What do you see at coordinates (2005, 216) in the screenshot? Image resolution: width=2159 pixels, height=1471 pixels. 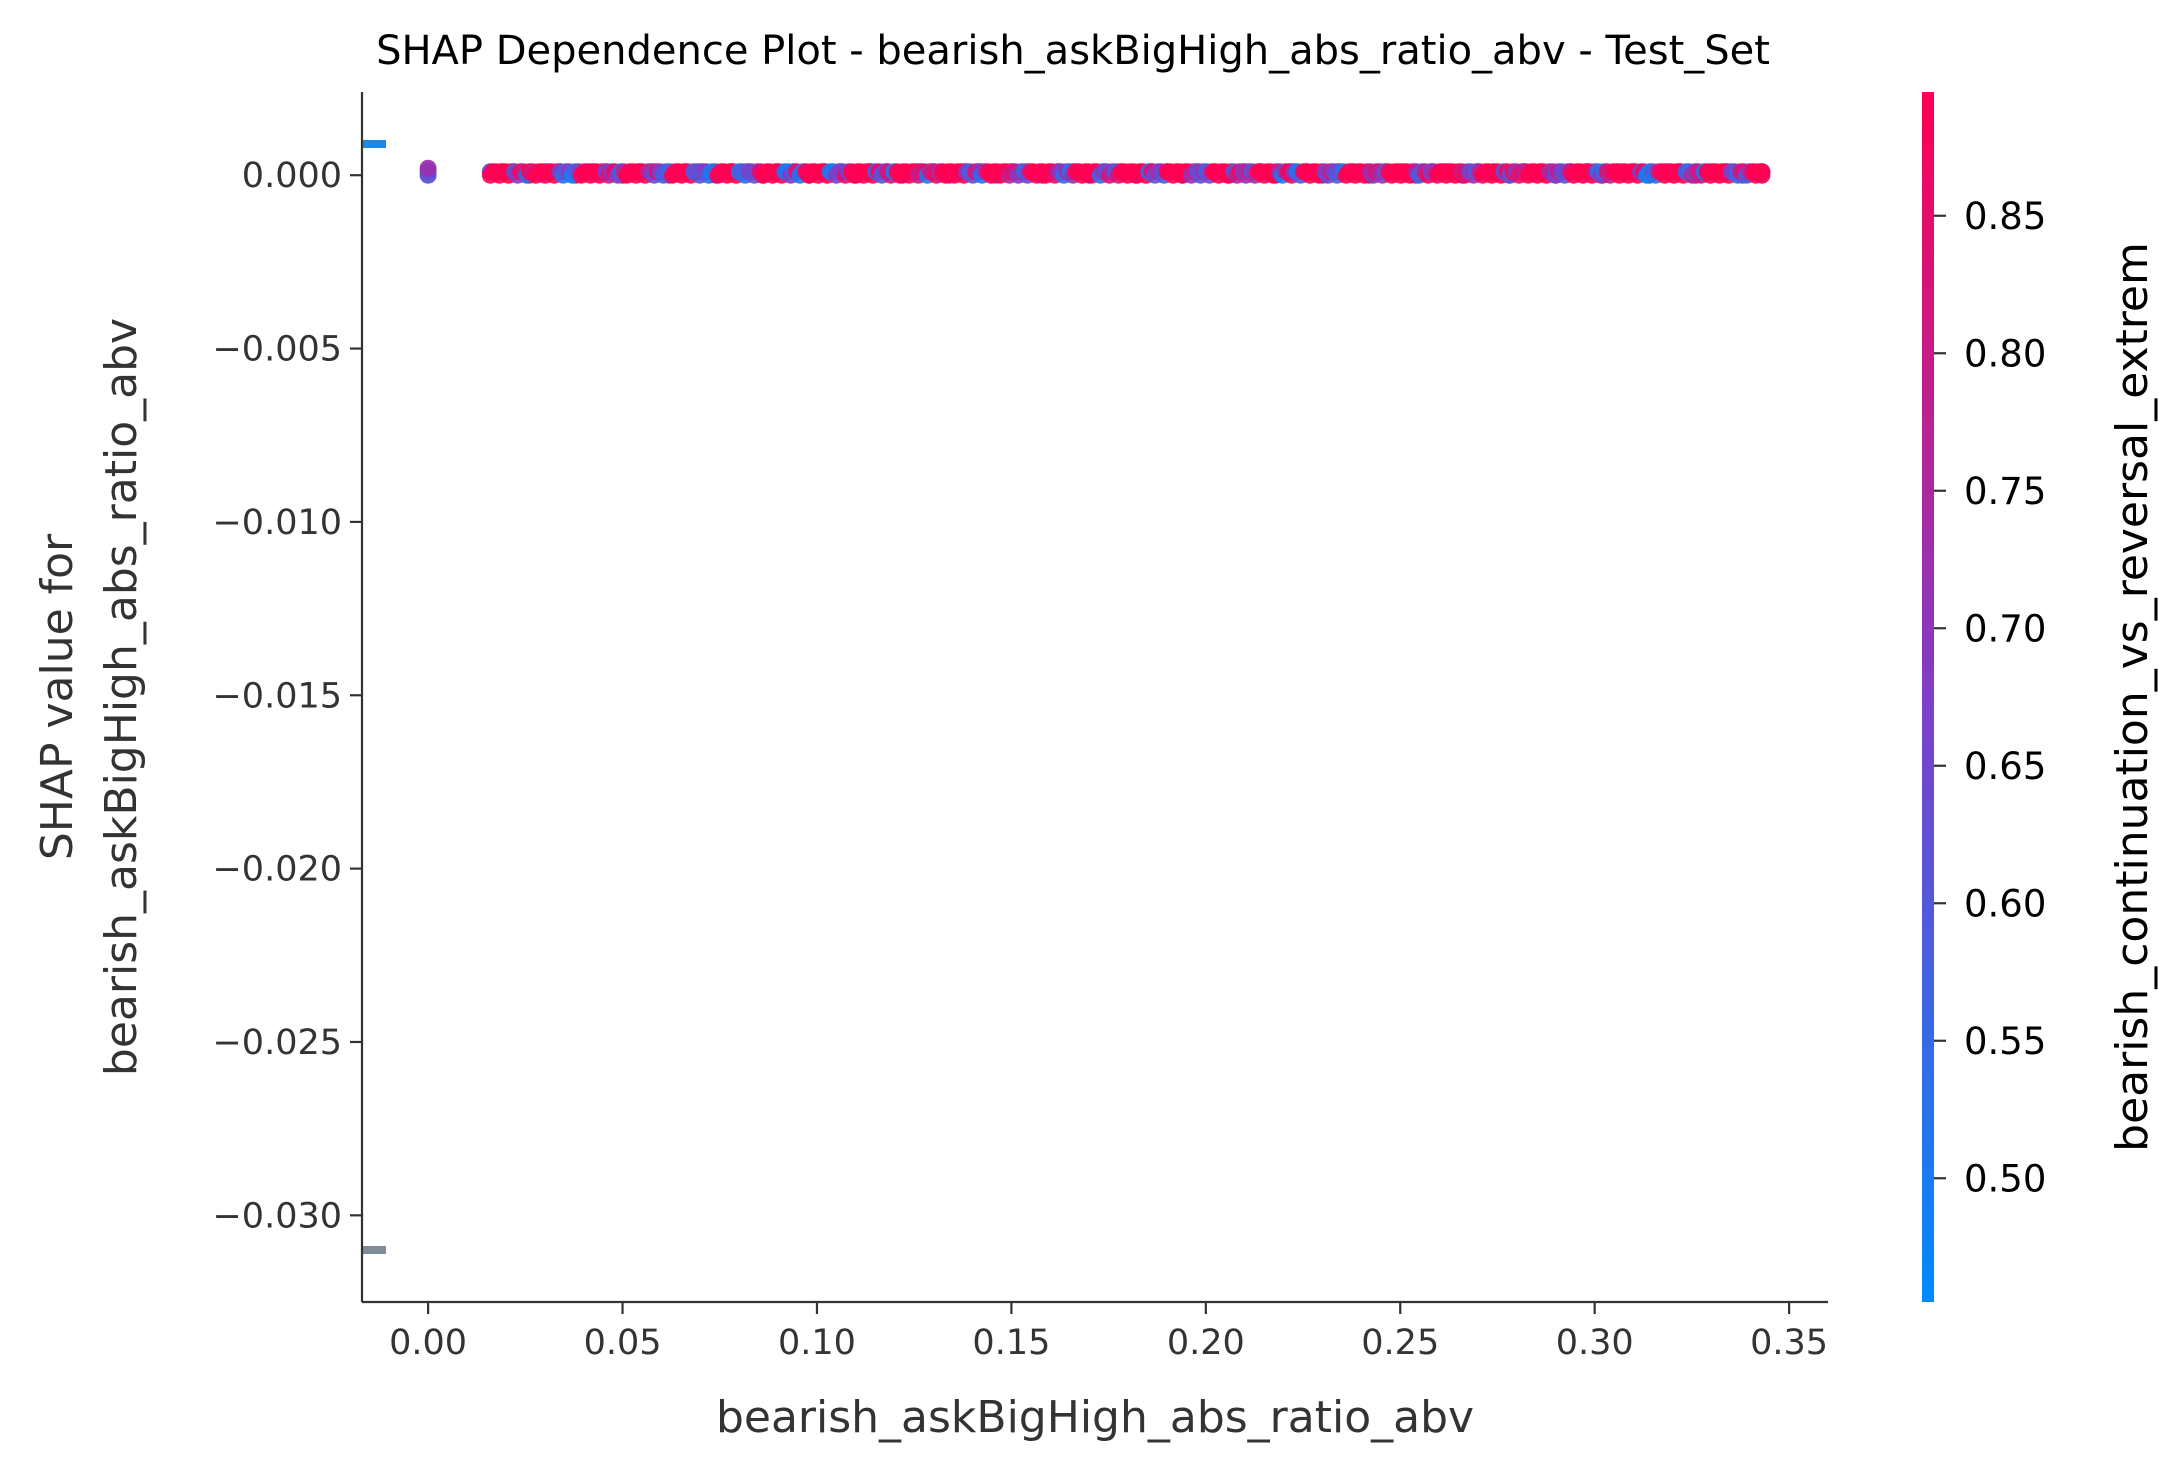 I see `colorbar-tick-label: 0.85` at bounding box center [2005, 216].